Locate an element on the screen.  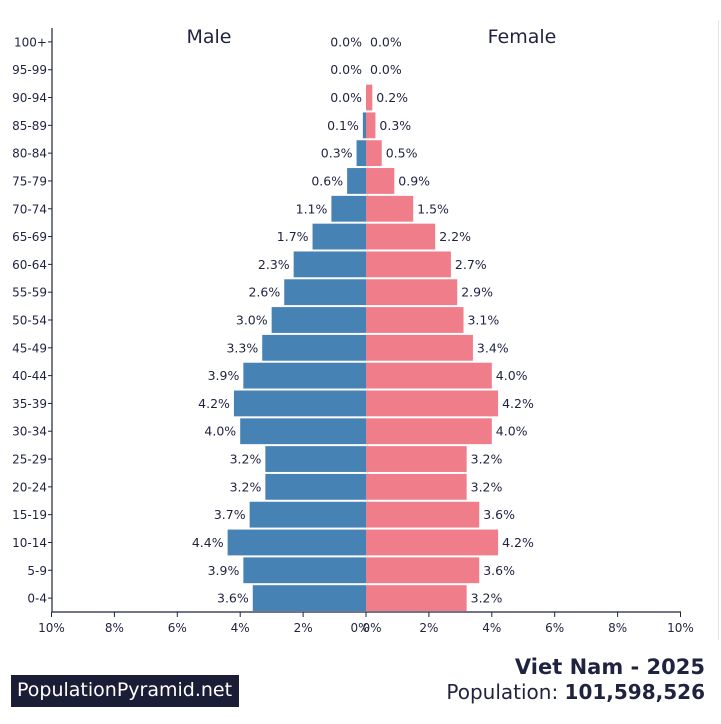
female-value-label-100+: 0.0% is located at coordinates (386, 41).